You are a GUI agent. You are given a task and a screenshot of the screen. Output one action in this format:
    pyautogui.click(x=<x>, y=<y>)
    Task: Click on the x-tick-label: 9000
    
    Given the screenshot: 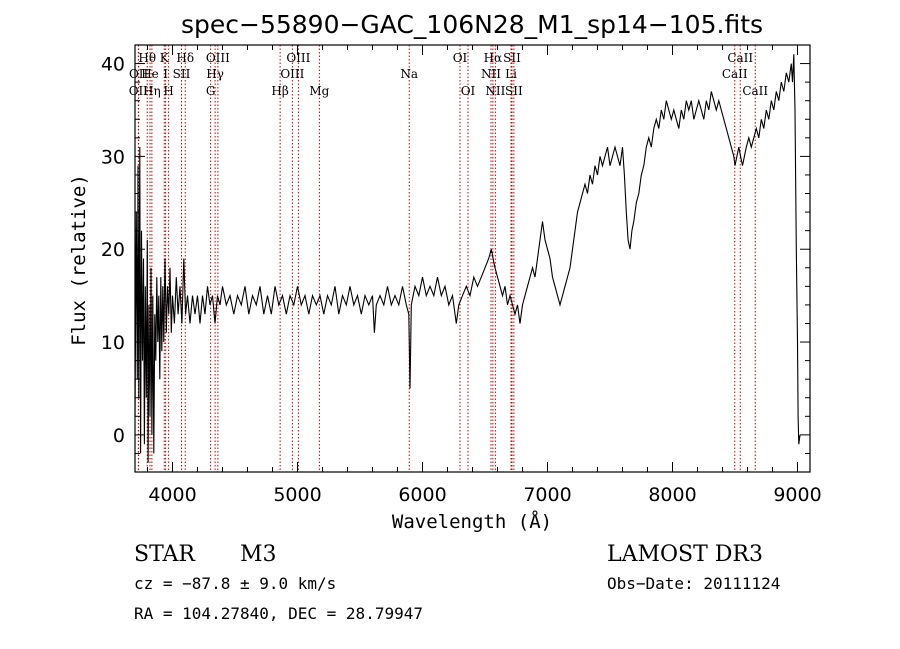 What is the action you would take?
    pyautogui.click(x=797, y=495)
    